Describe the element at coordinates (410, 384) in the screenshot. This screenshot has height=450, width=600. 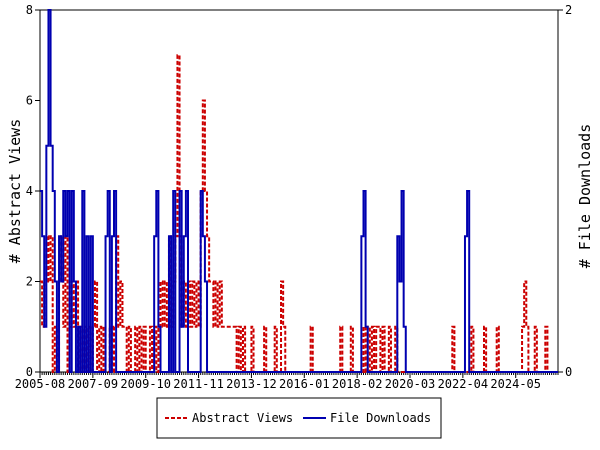
I see `x-tick-label: 2020-03` at that location.